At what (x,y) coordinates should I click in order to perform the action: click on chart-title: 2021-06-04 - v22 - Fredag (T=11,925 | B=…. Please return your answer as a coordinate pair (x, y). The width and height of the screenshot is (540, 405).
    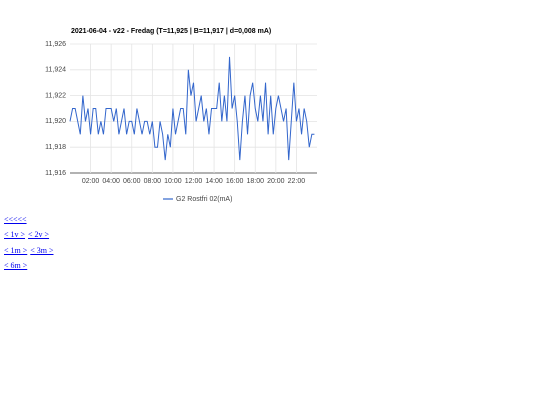
    Looking at the image, I should click on (171, 31).